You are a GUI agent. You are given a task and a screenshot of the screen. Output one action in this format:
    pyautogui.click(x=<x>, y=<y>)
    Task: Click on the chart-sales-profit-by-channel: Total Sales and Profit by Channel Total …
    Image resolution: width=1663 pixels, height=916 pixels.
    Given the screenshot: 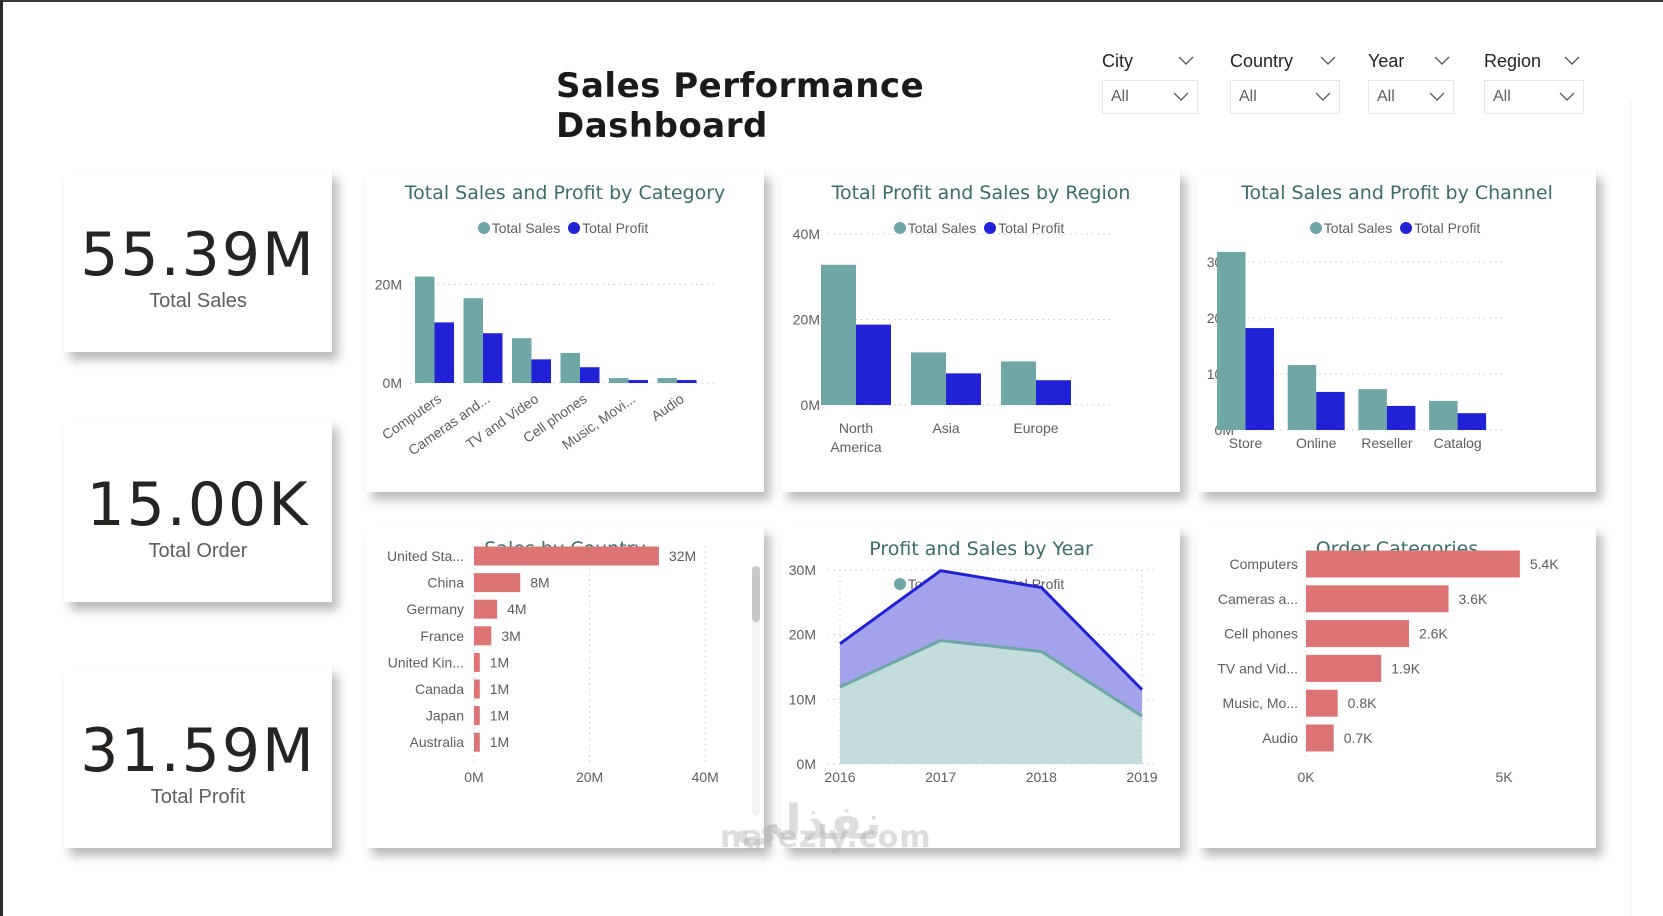 What is the action you would take?
    pyautogui.click(x=1397, y=331)
    